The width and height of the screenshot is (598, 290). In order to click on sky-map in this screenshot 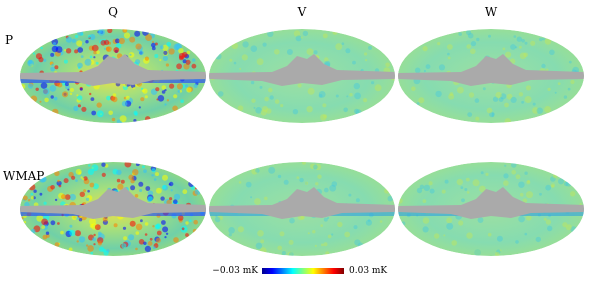, I will do `click(491, 76)`.